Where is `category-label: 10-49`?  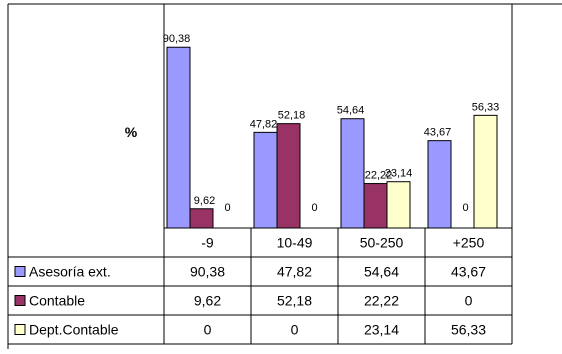
category-label: 10-49 is located at coordinates (295, 243).